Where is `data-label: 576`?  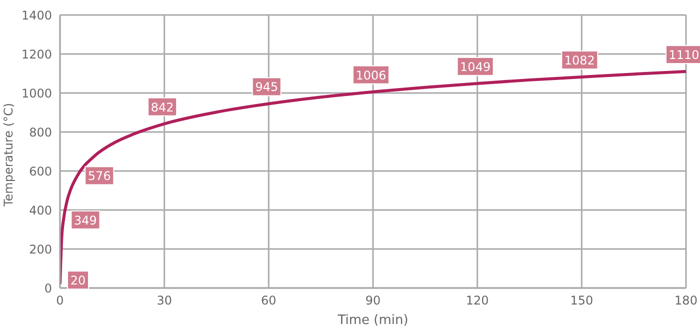 data-label: 576 is located at coordinates (99, 176).